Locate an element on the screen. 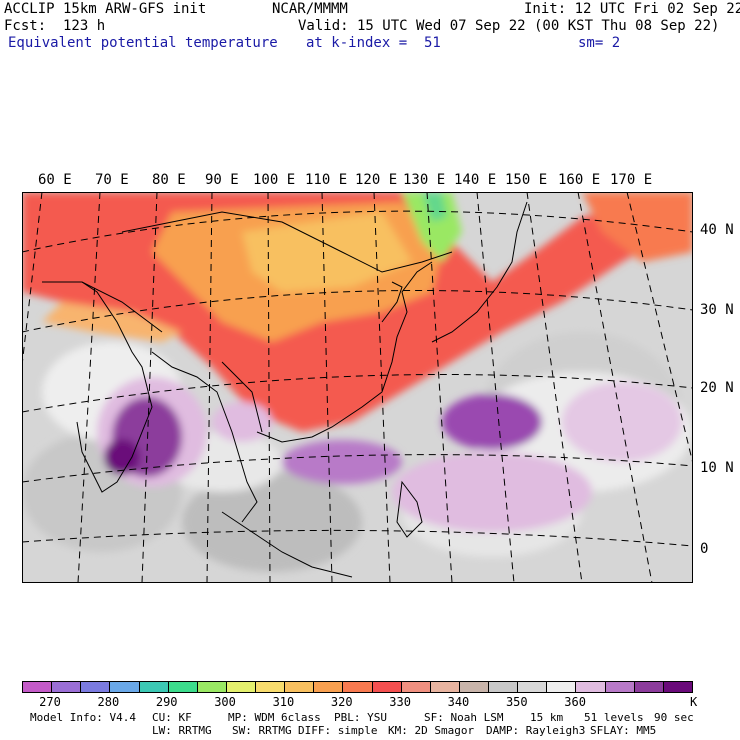 Image resolution: width=740 pixels, height=740 pixels. india-coast is located at coordinates (114, 387).